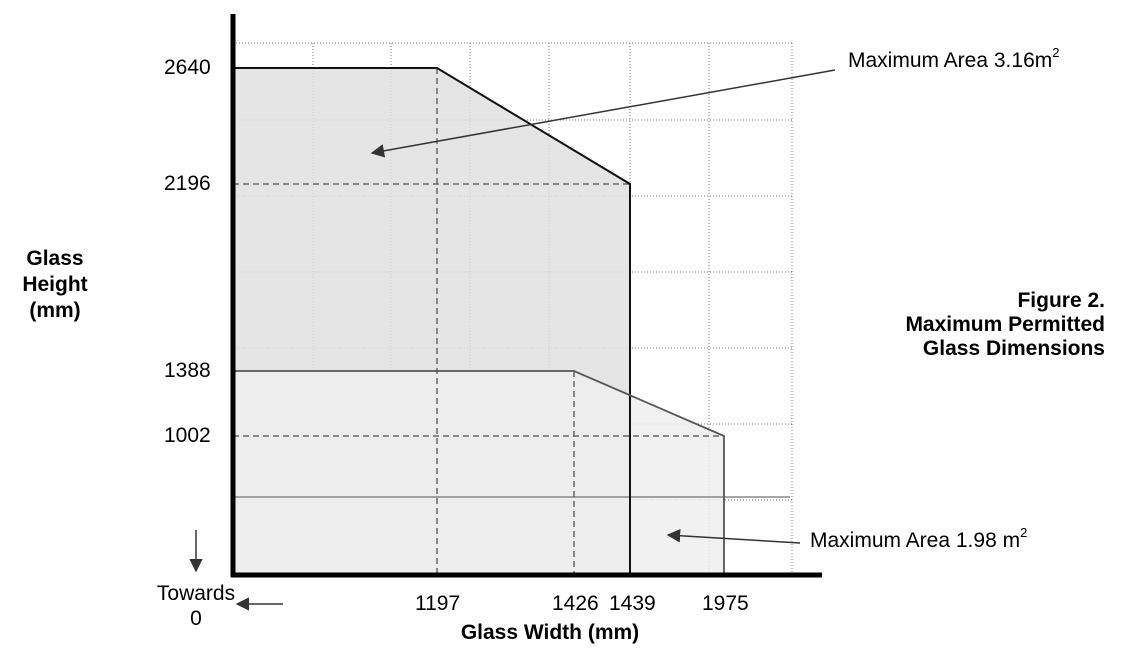 The height and width of the screenshot is (671, 1124). Describe the element at coordinates (1056, 52) in the screenshot. I see `annotation-large-area-sup: 2` at that location.